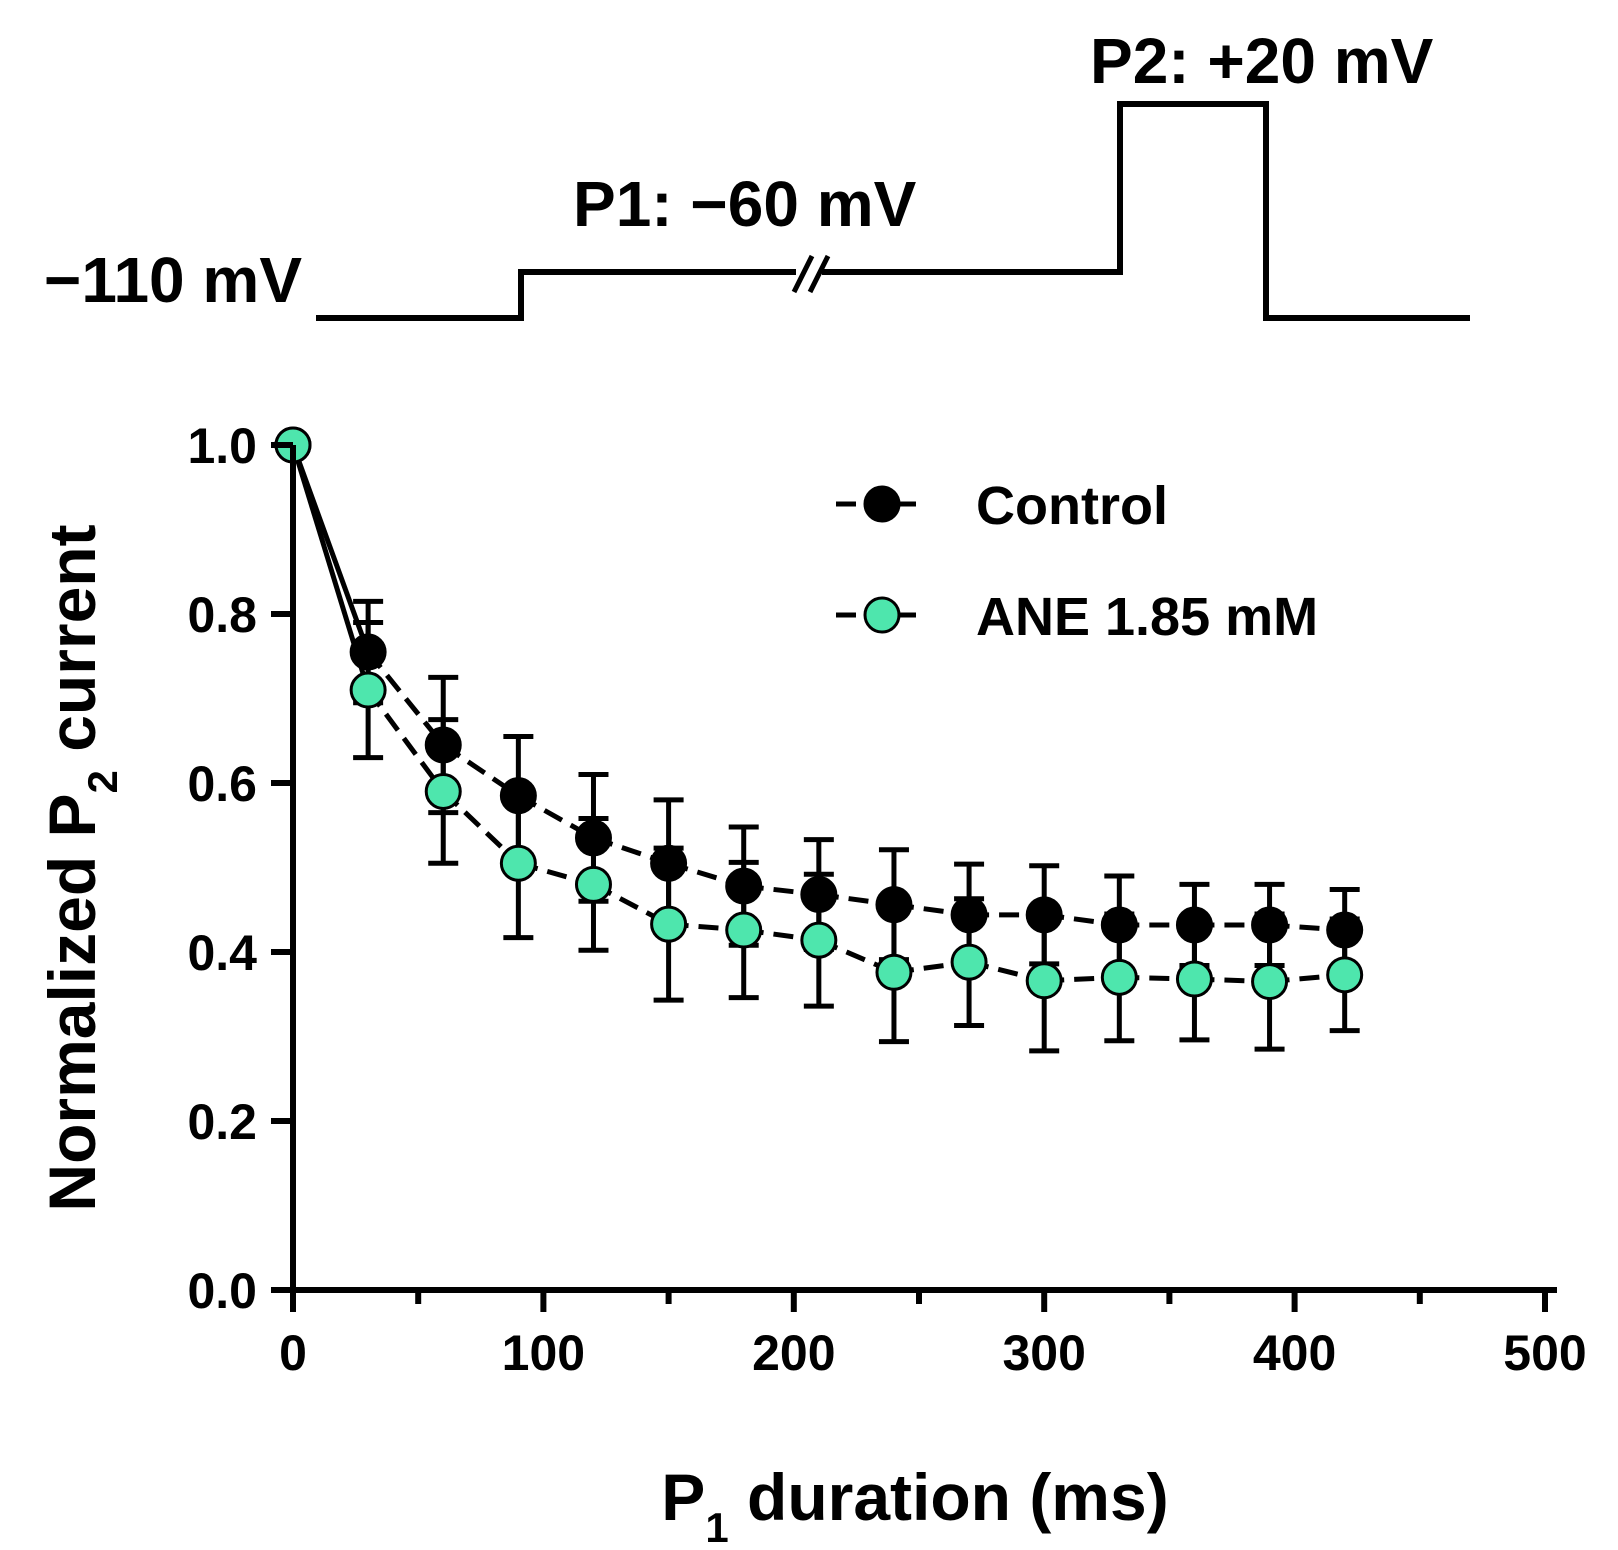 Image resolution: width=1618 pixels, height=1550 pixels. Describe the element at coordinates (745, 204) in the screenshot. I see `p1-step-label: P1: −60 mV` at that location.